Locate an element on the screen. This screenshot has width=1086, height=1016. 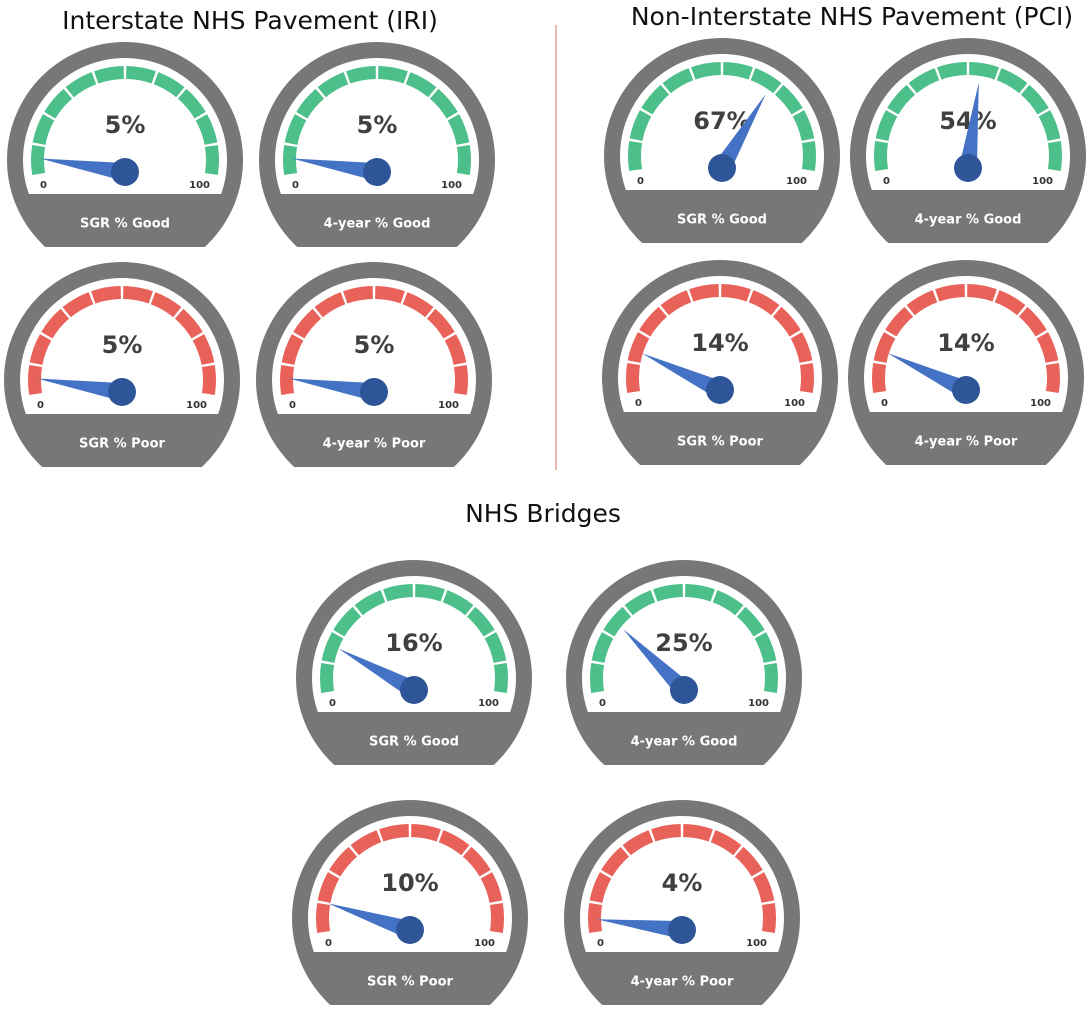
gauge-value-label: 5% is located at coordinates (374, 345).